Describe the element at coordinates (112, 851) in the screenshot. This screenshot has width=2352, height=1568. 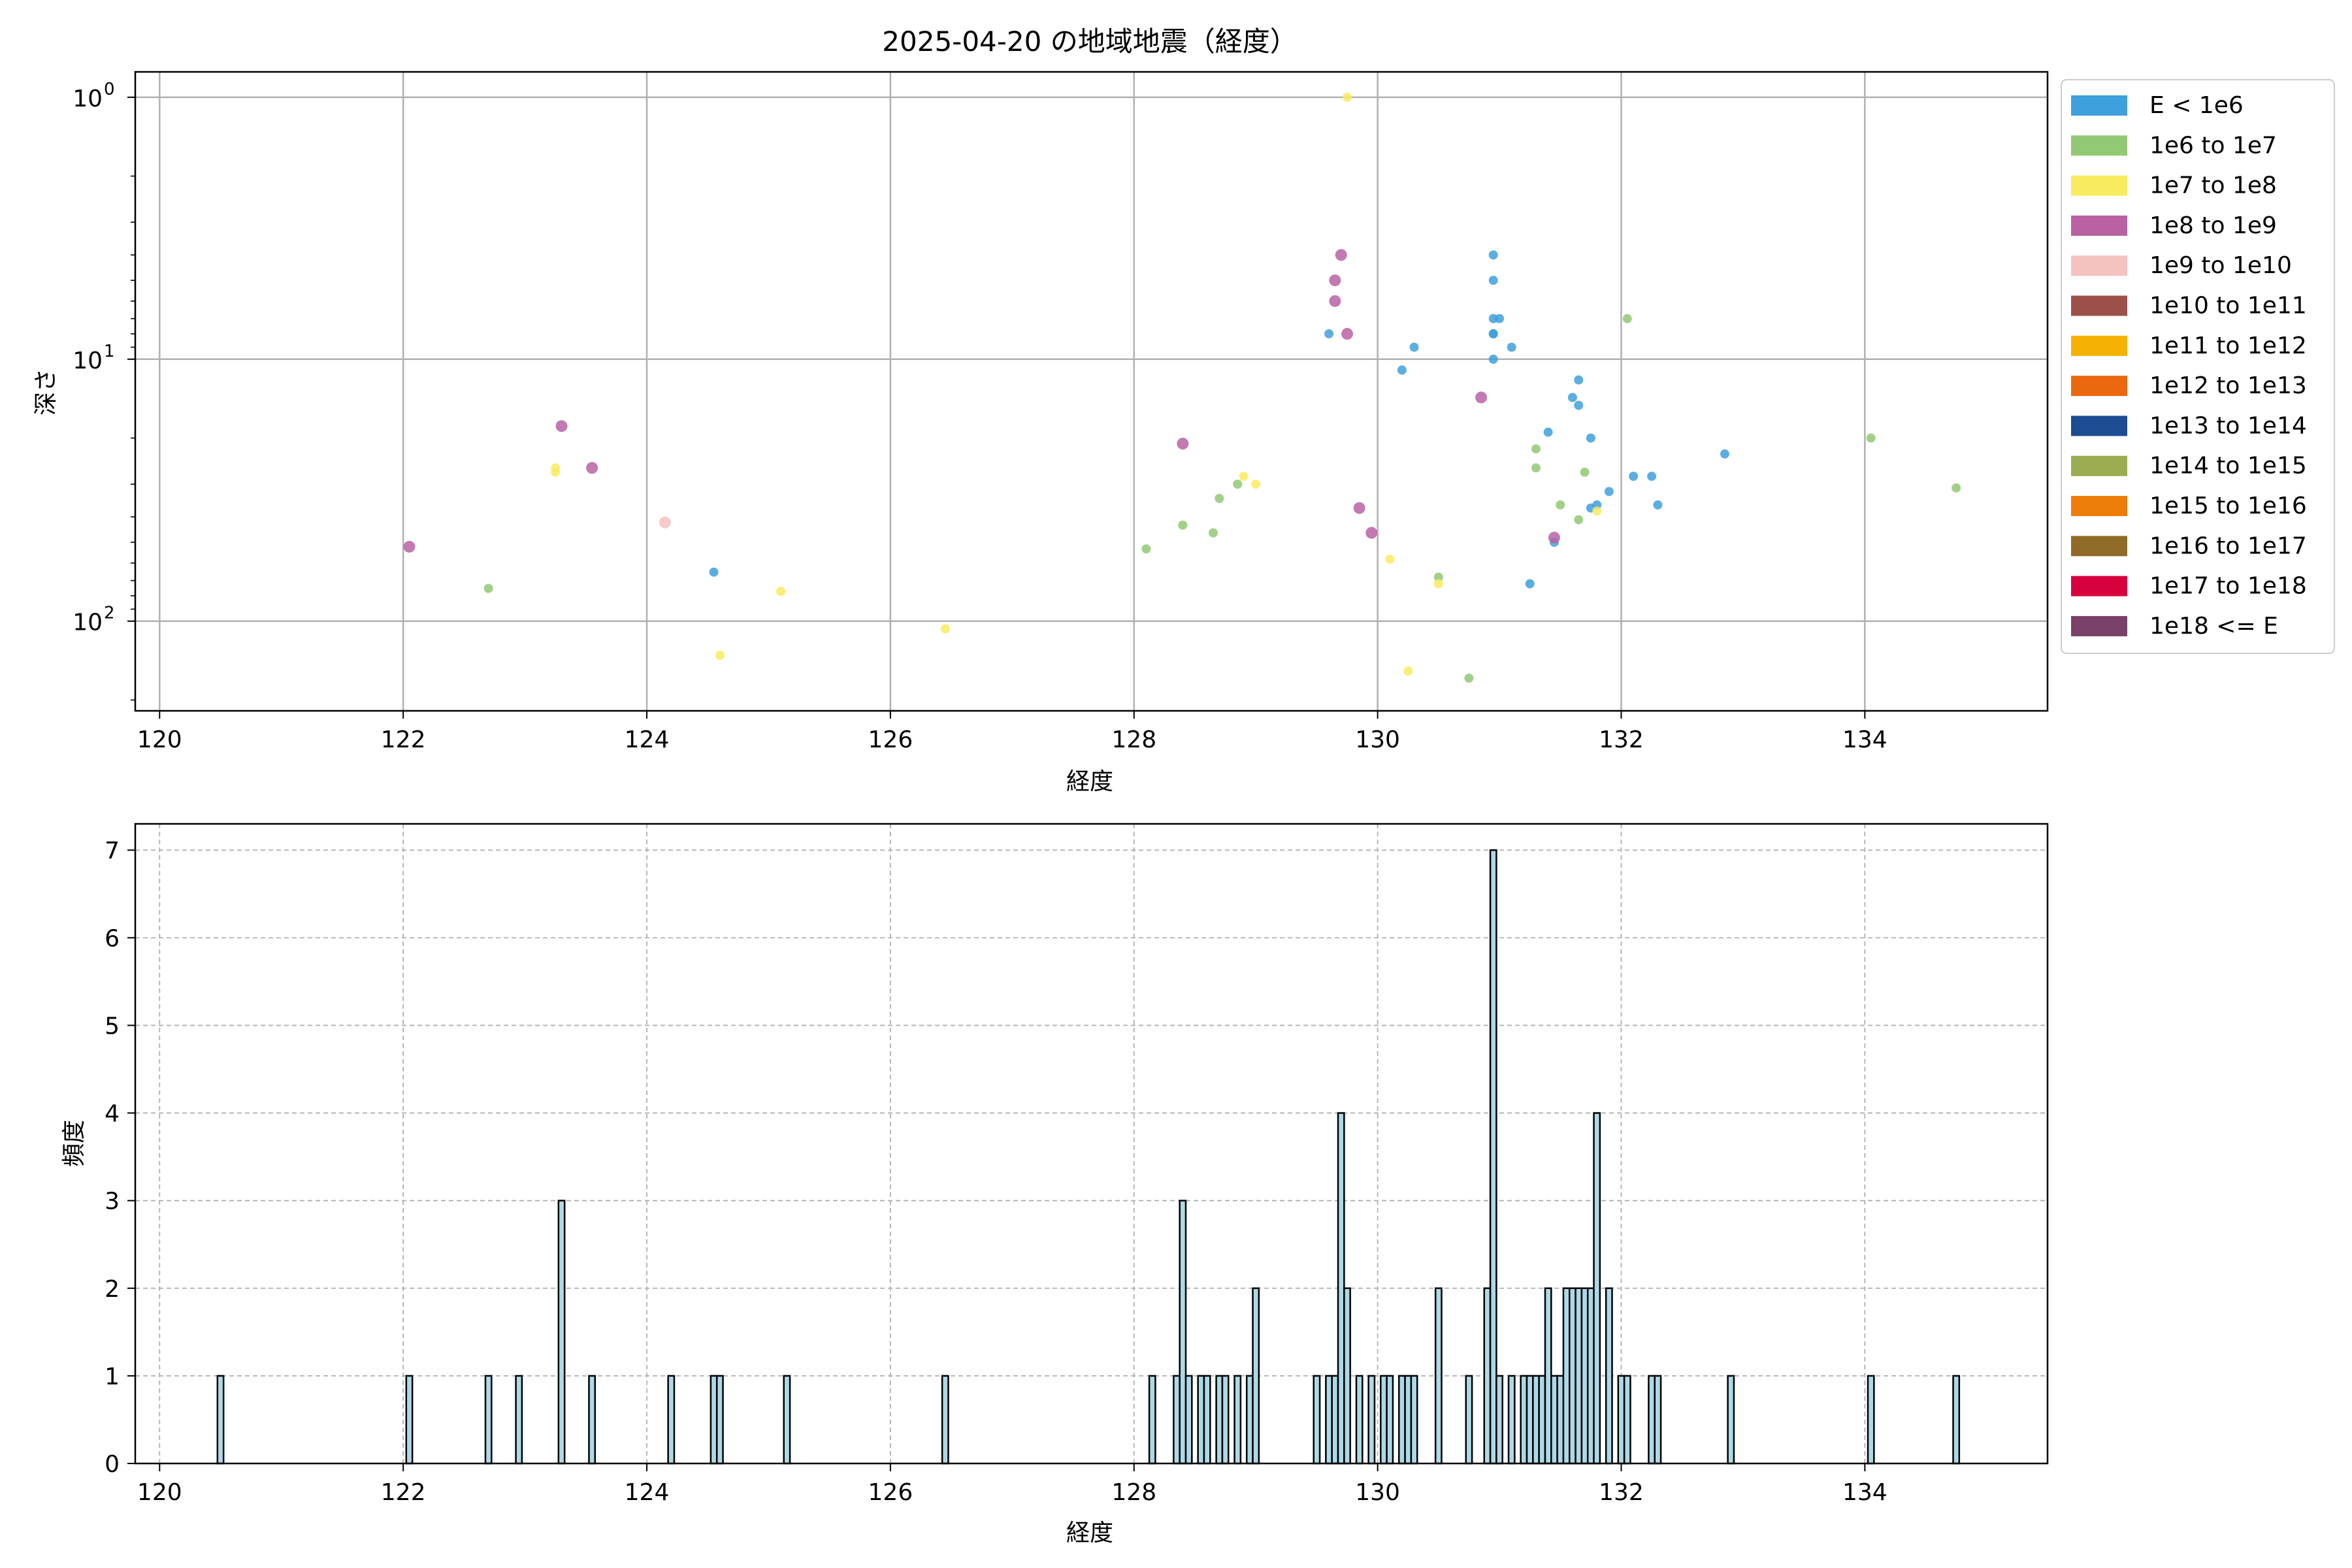
I see `histogram-y-tick-label: 7` at that location.